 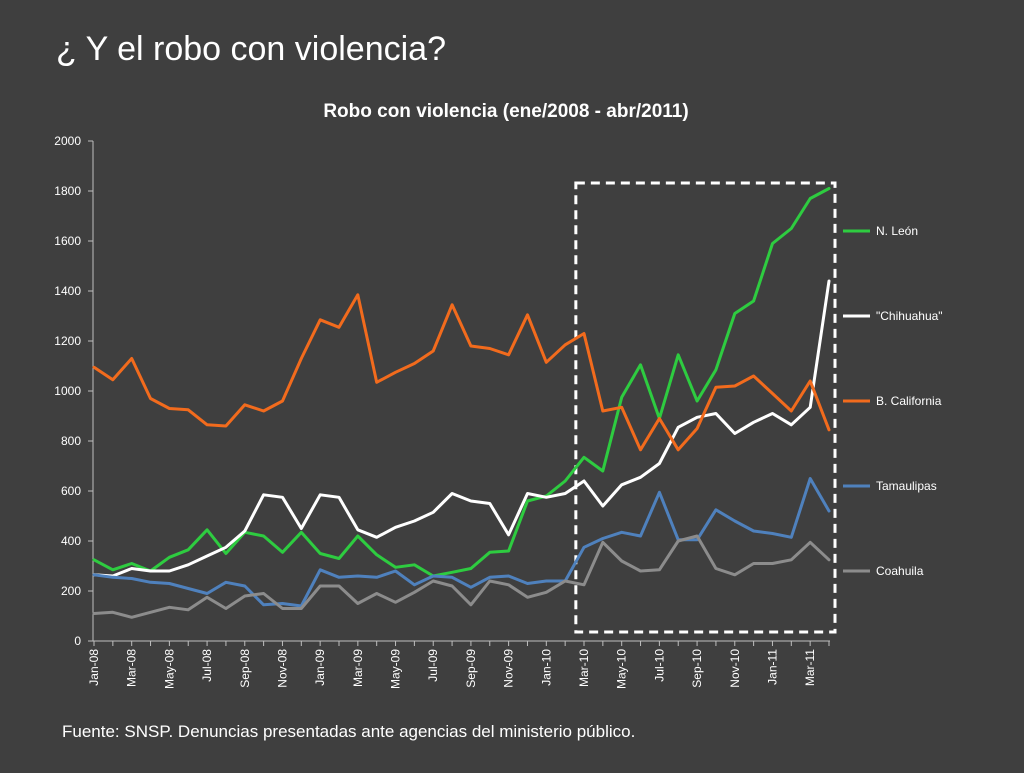 What do you see at coordinates (810, 667) in the screenshot?
I see `x-tick-label: Mar-11` at bounding box center [810, 667].